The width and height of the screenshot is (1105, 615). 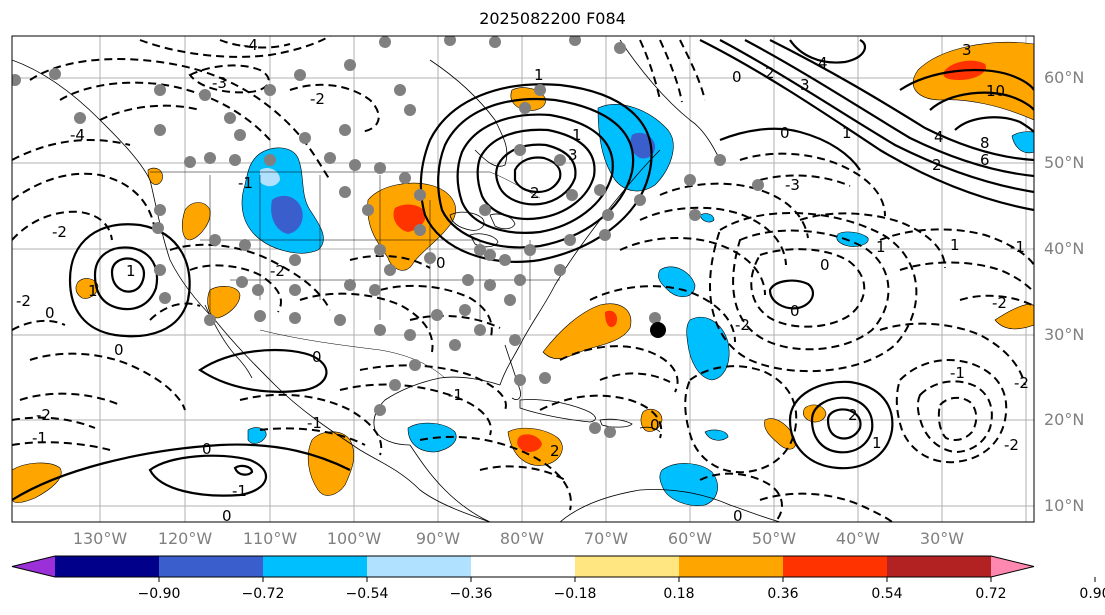 I want to click on colorbar-tick-label: −0.36, so click(x=471, y=594).